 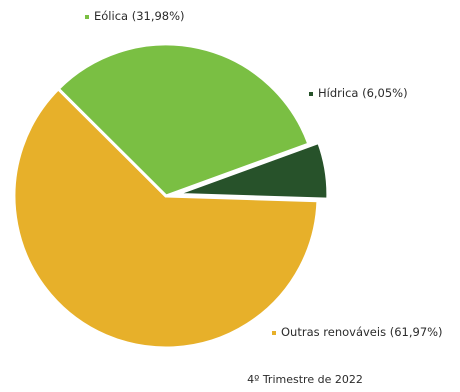 I want to click on legend-marker-hidrica, so click(x=311, y=94).